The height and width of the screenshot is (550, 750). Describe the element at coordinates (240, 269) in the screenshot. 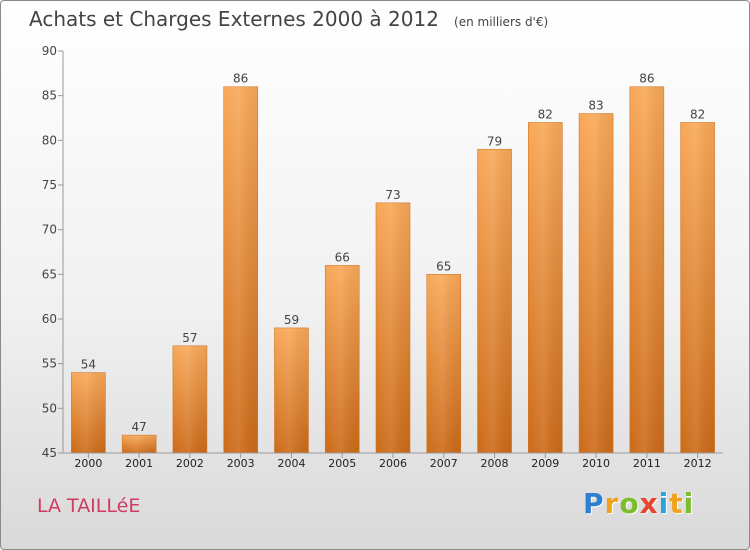

I see `bar-shine-2003` at that location.